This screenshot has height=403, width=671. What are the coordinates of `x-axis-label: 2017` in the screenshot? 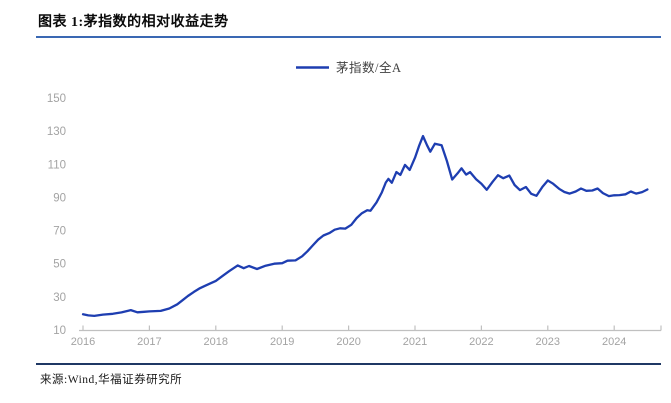 It's located at (149, 342).